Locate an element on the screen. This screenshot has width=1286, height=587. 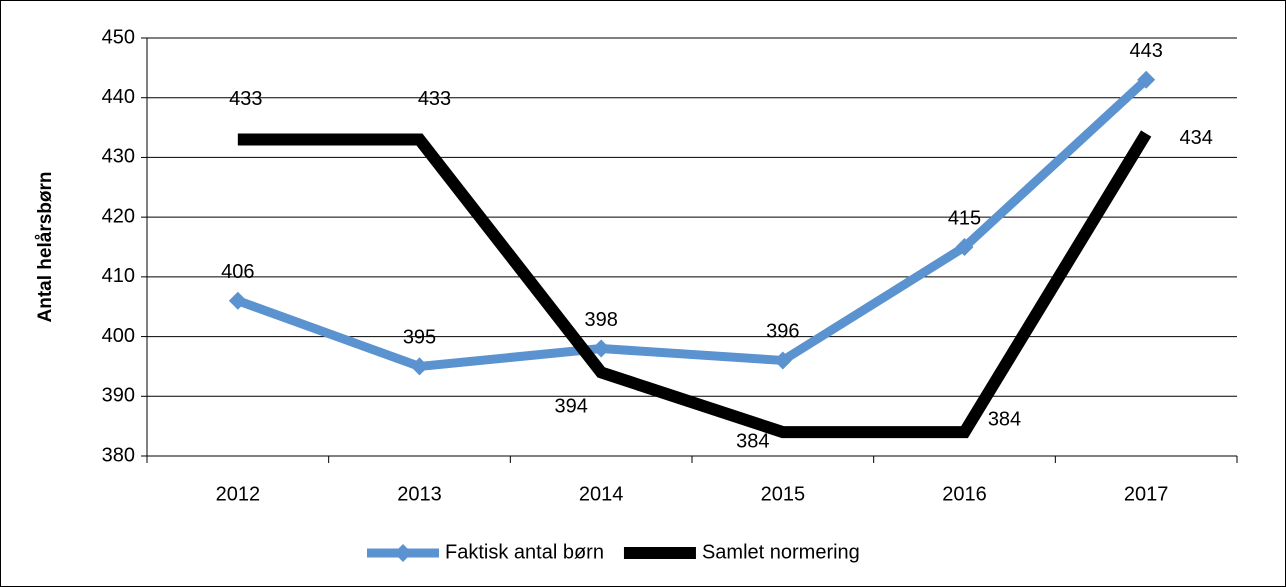
data-label: 443 is located at coordinates (1145, 51).